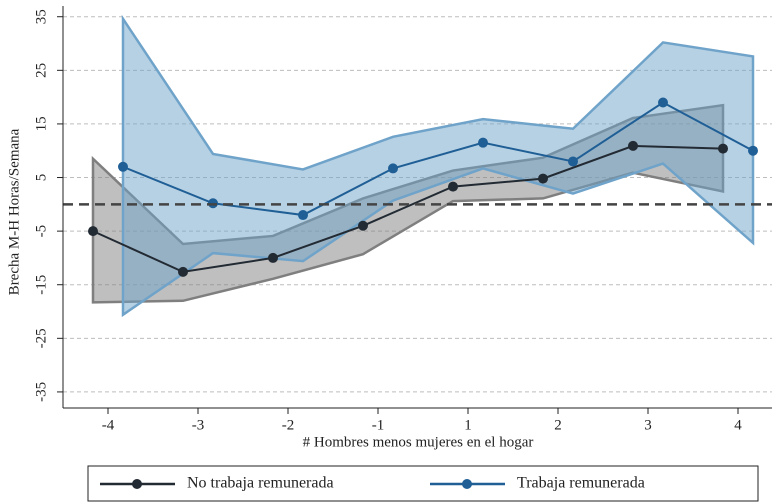 This screenshot has width=774, height=503. I want to click on legend-box, so click(423, 483).